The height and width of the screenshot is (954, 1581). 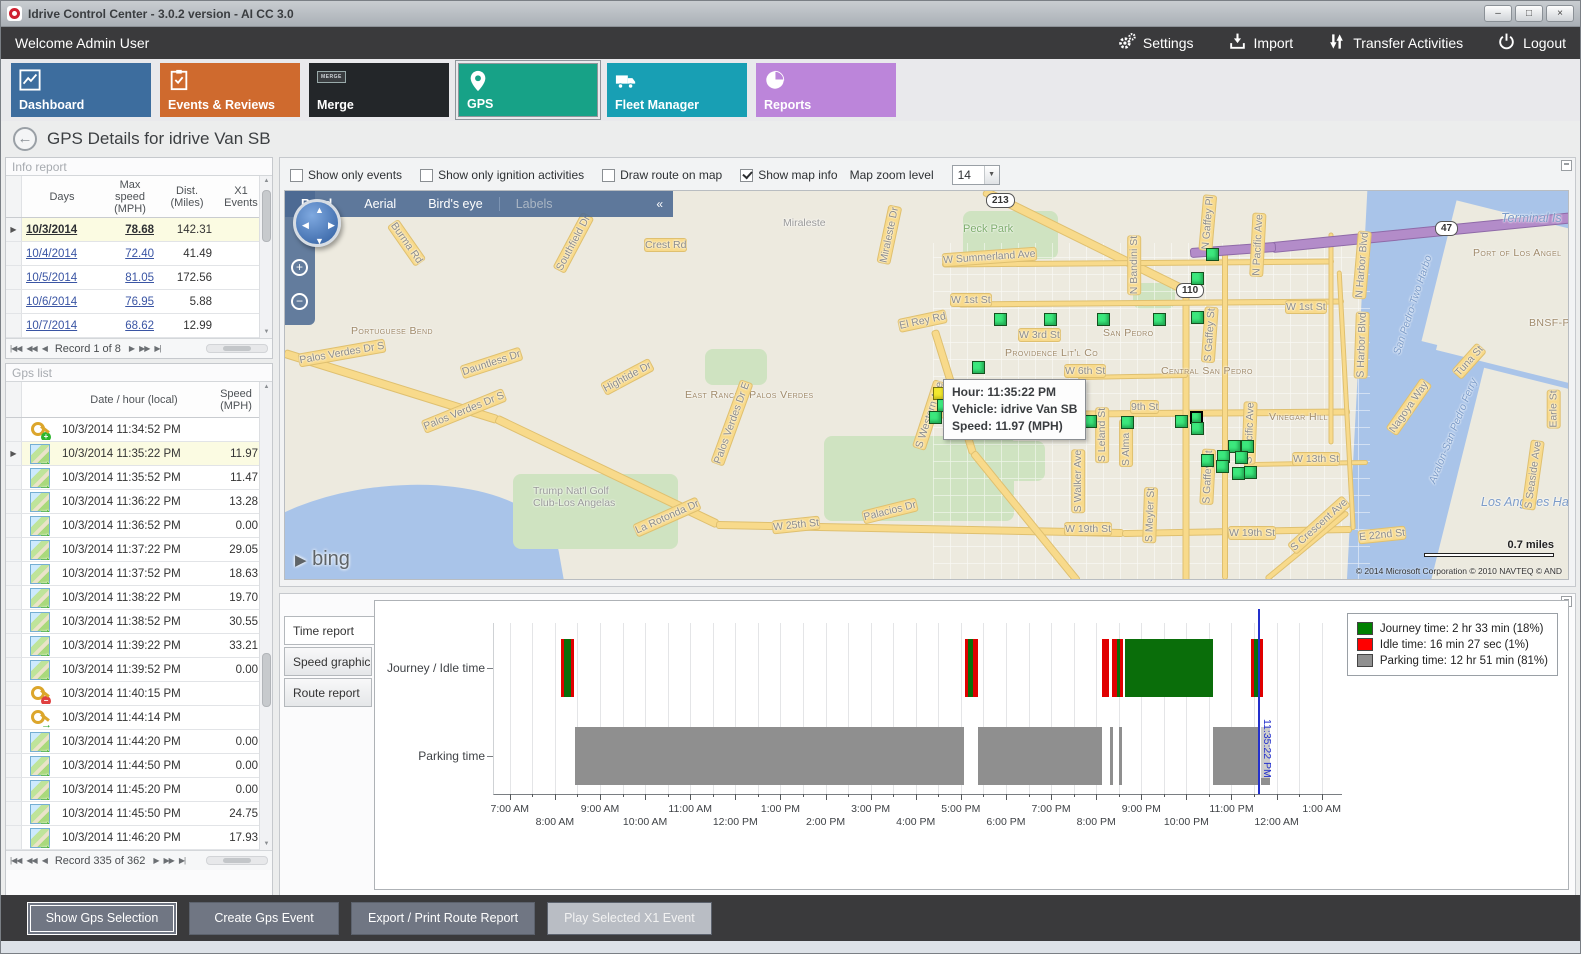 What do you see at coordinates (662, 175) in the screenshot?
I see `checkbox-draw-route-on-map: Draw route on map` at bounding box center [662, 175].